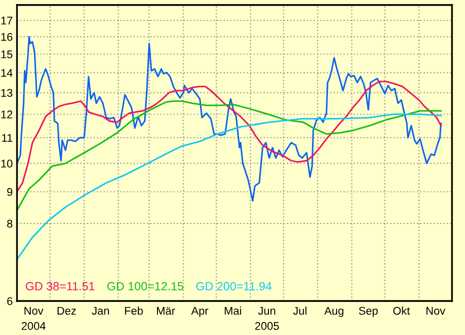  What do you see at coordinates (100, 310) in the screenshot?
I see `x-tick-label: Jan` at bounding box center [100, 310].